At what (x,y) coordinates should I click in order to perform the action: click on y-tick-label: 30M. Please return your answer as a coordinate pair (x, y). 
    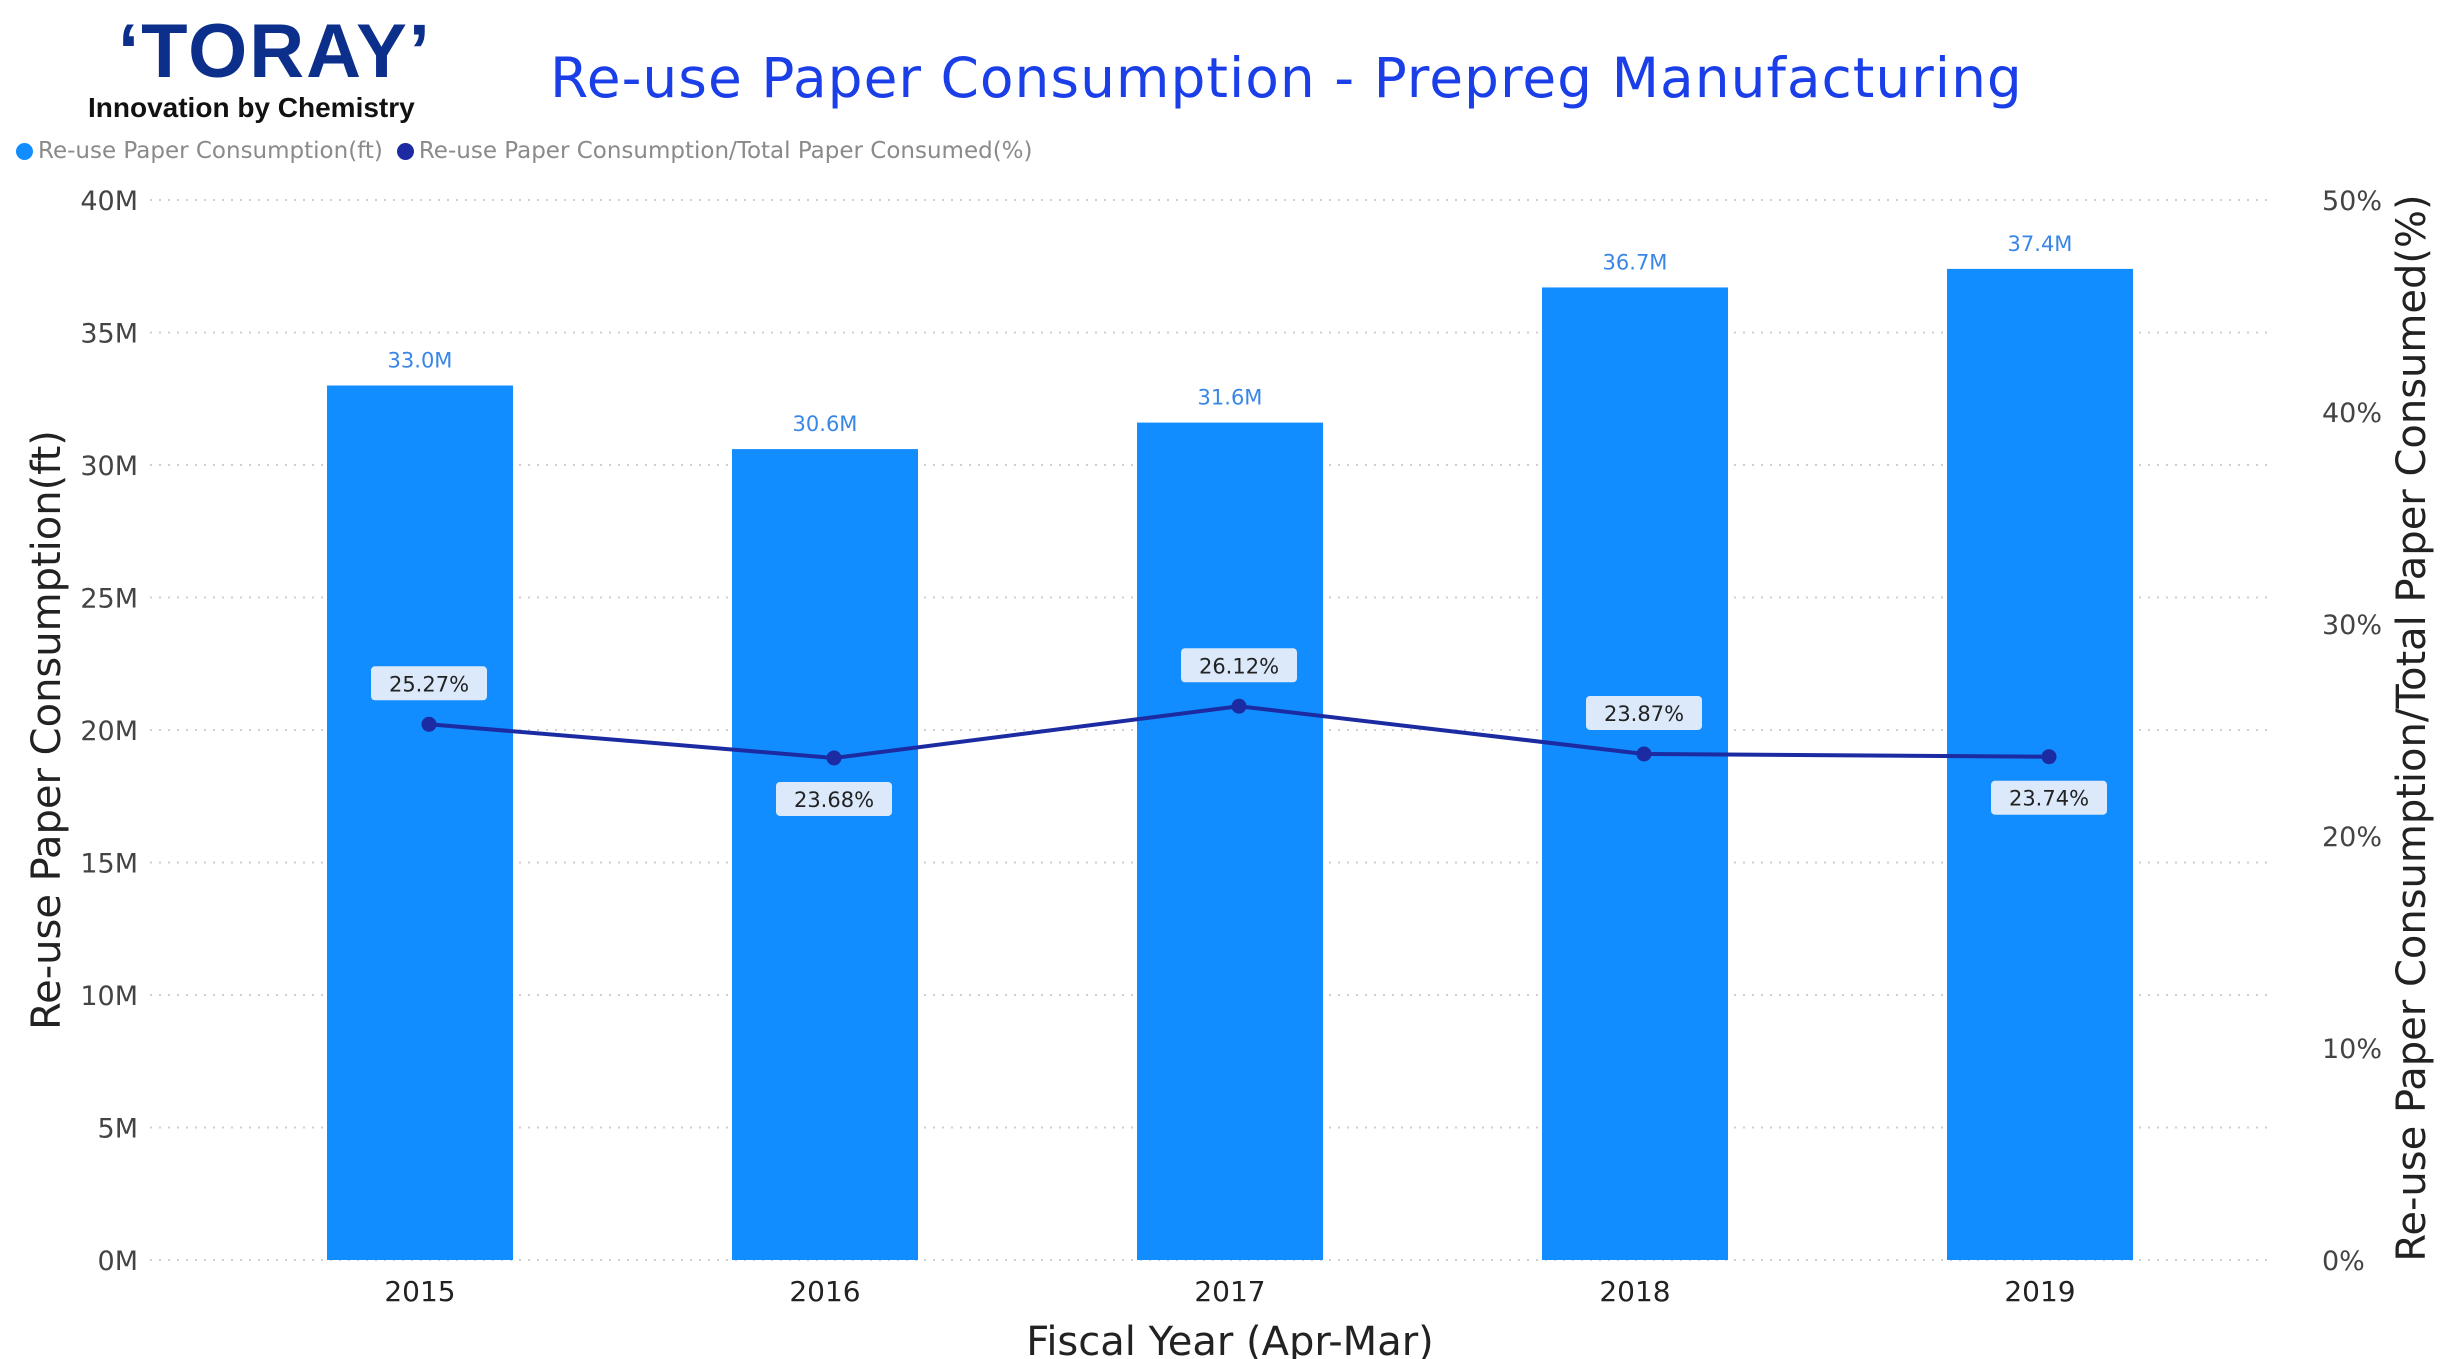
    Looking at the image, I should click on (109, 466).